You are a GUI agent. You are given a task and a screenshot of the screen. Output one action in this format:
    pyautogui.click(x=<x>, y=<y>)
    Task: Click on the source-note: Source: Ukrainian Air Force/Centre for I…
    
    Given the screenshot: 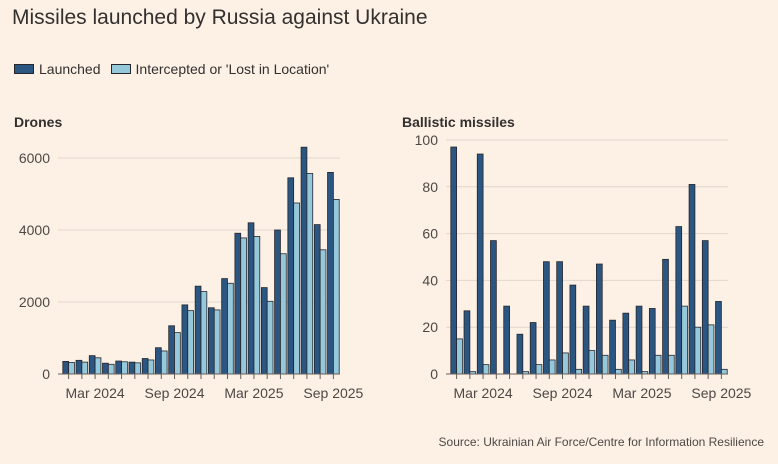 What is the action you would take?
    pyautogui.click(x=601, y=442)
    